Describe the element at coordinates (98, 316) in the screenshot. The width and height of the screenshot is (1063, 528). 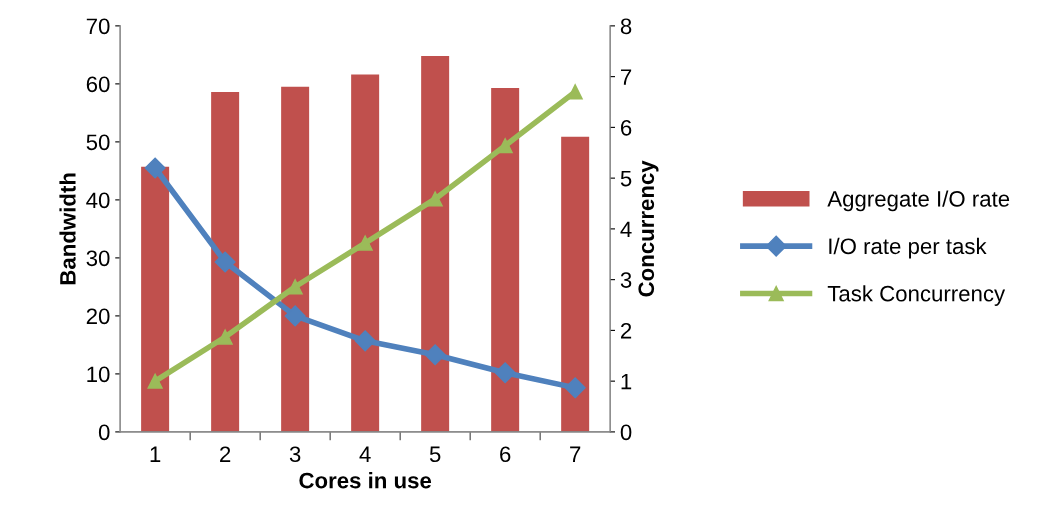
I see `y-tick-label: 20` at that location.